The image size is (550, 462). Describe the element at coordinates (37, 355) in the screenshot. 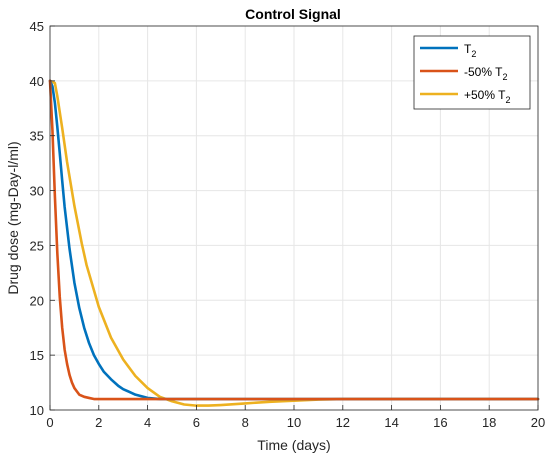

I see `y-tick-label: 15` at that location.